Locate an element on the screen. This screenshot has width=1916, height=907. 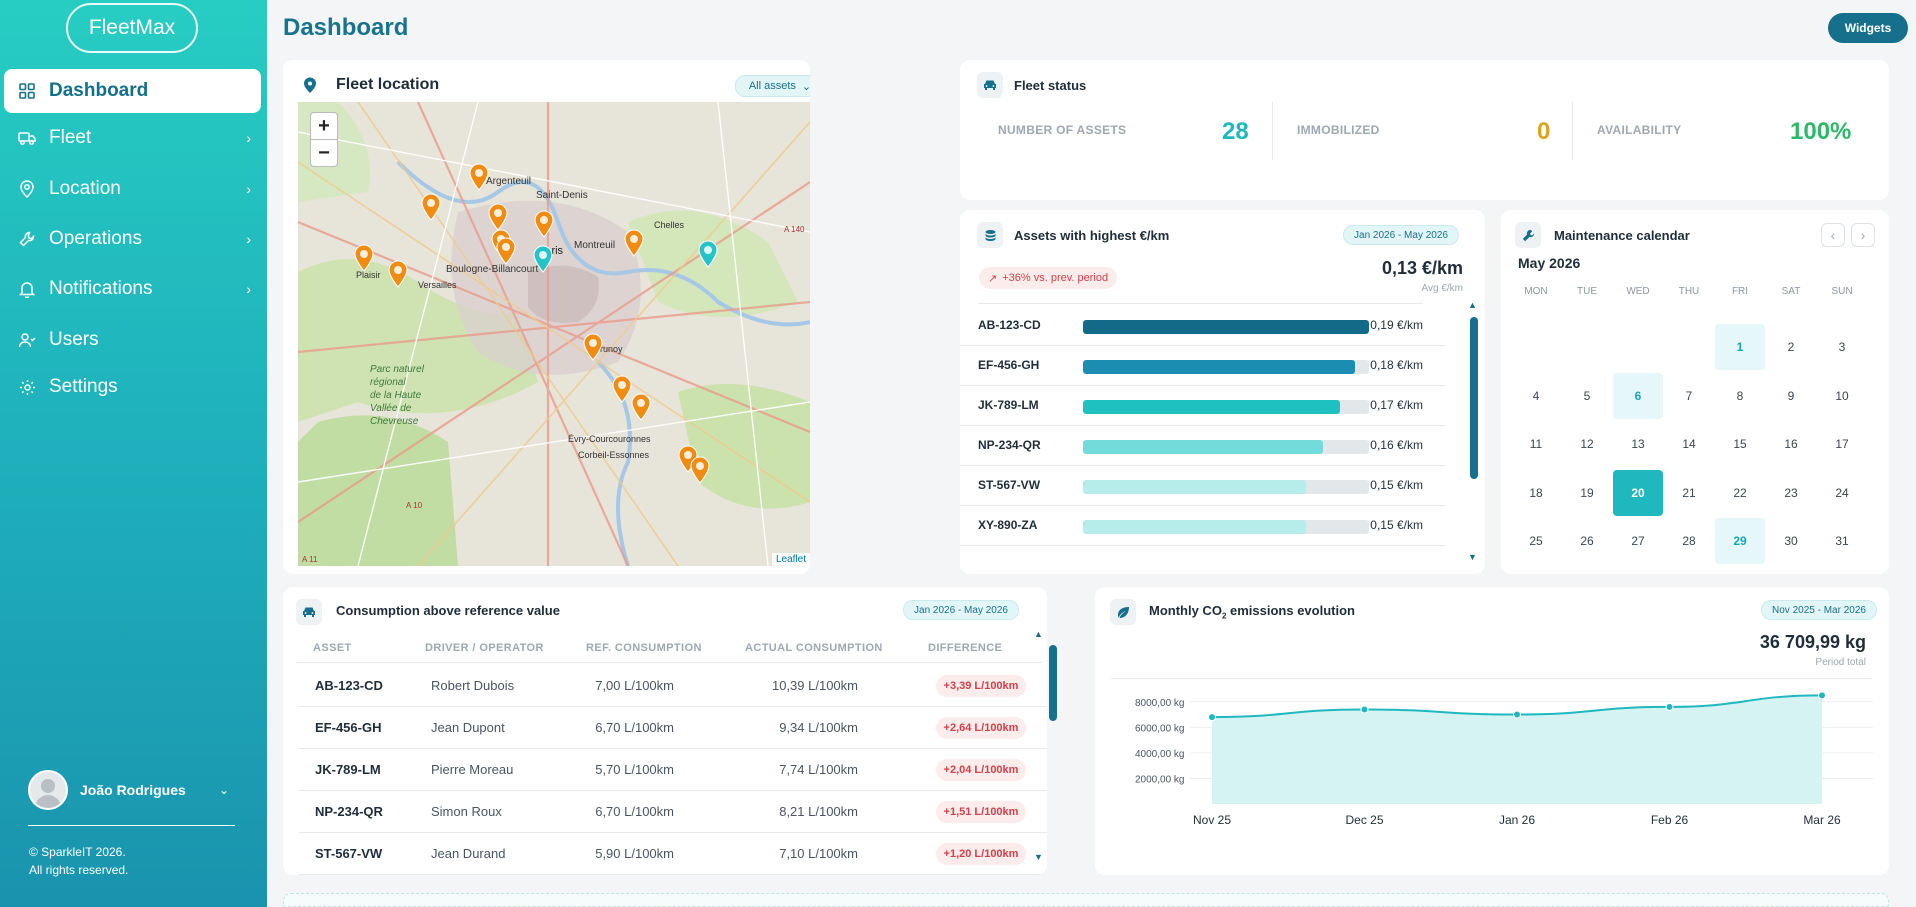
calendar-day: 9 is located at coordinates (1791, 395).